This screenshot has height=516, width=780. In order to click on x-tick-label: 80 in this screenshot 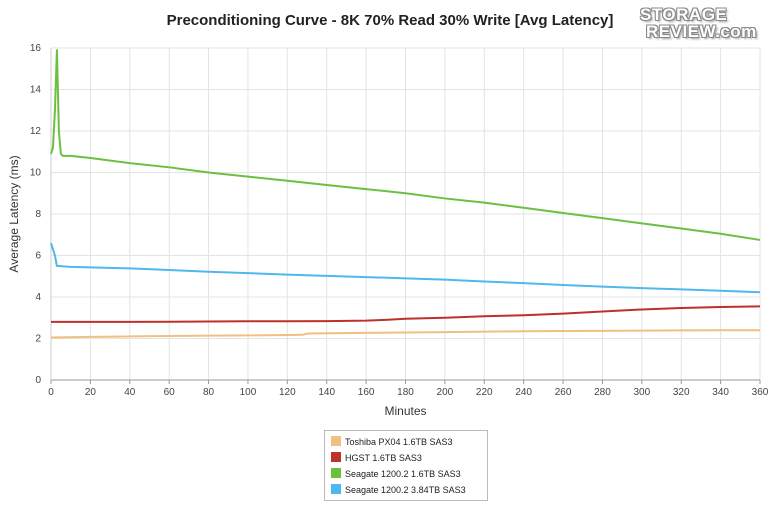, I will do `click(209, 392)`.